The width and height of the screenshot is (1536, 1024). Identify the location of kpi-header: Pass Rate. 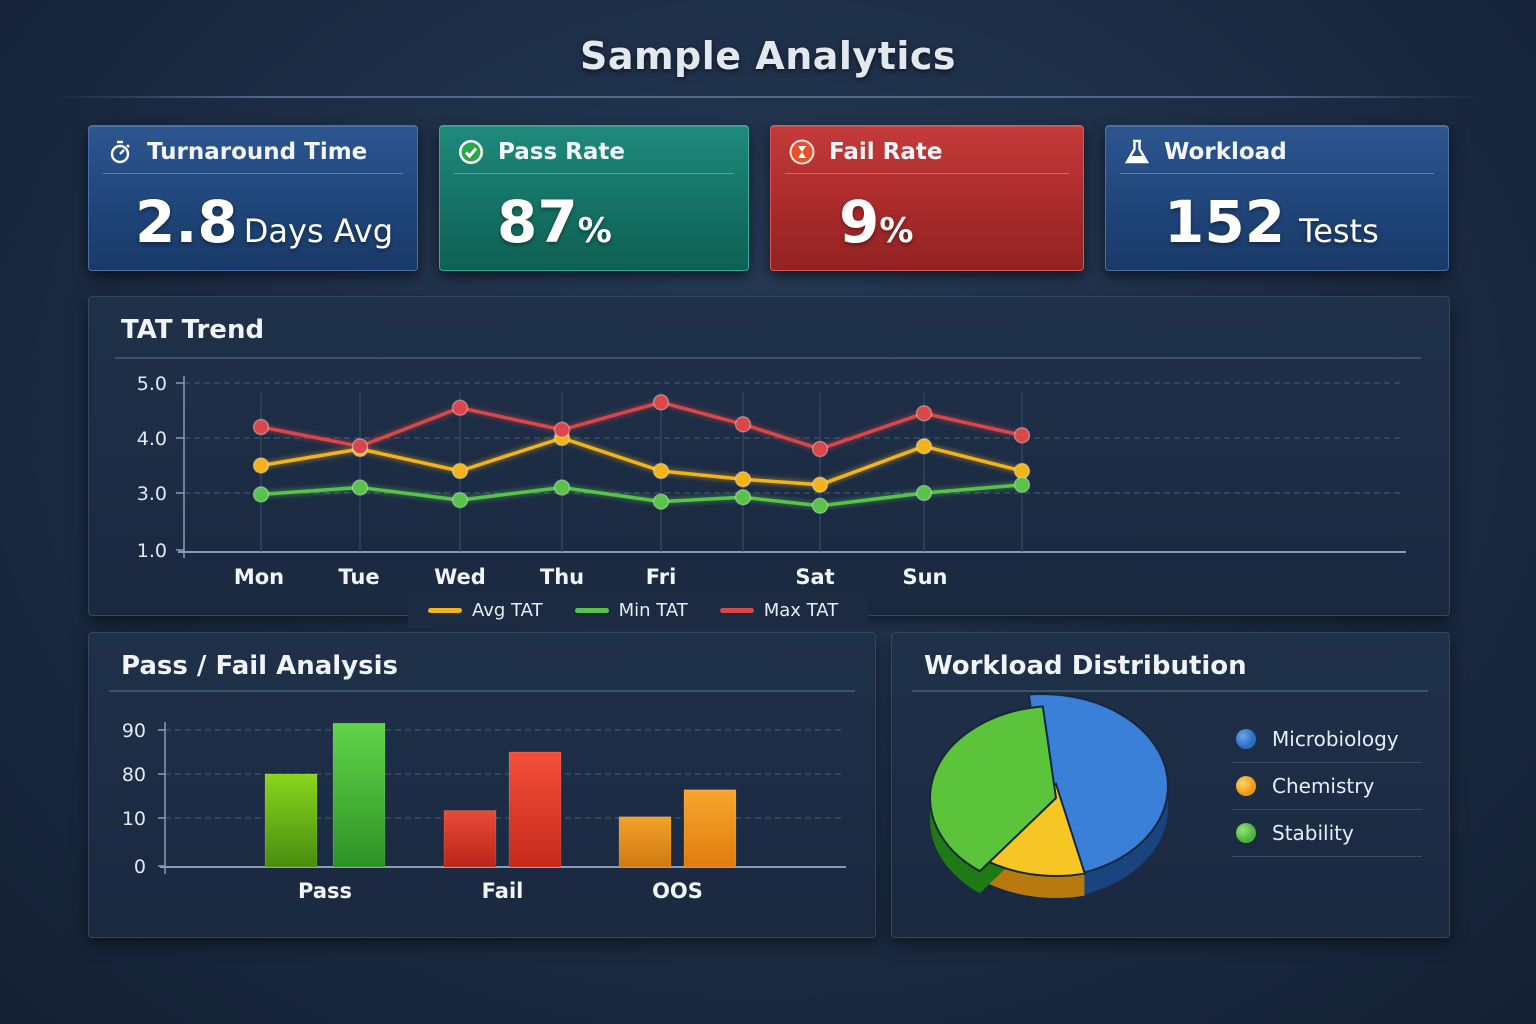
(541, 152).